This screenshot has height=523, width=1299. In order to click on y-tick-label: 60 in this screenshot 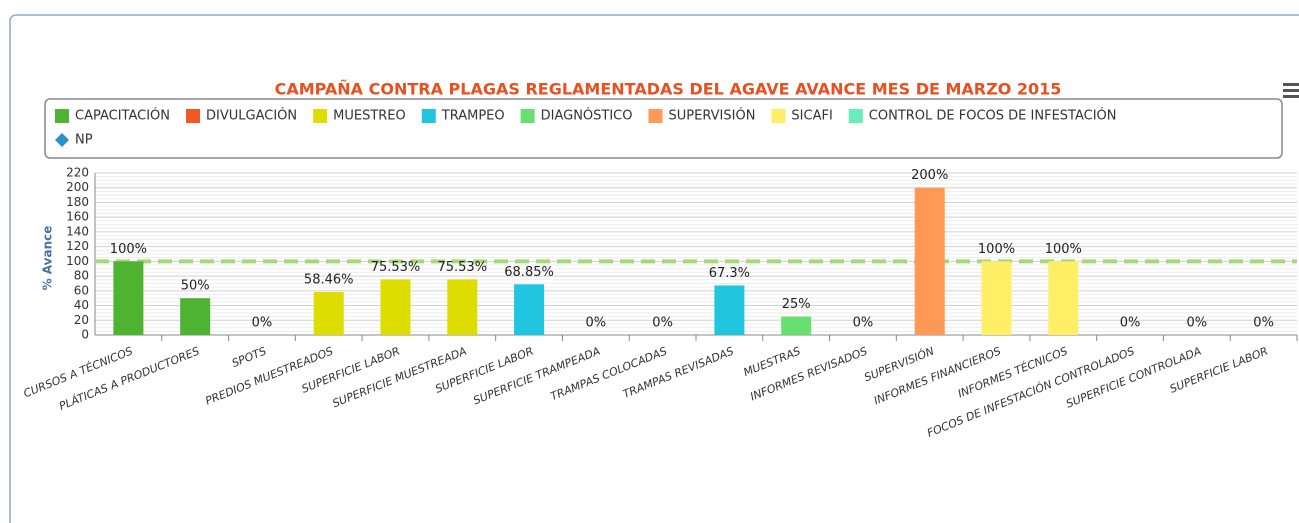, I will do `click(81, 290)`.